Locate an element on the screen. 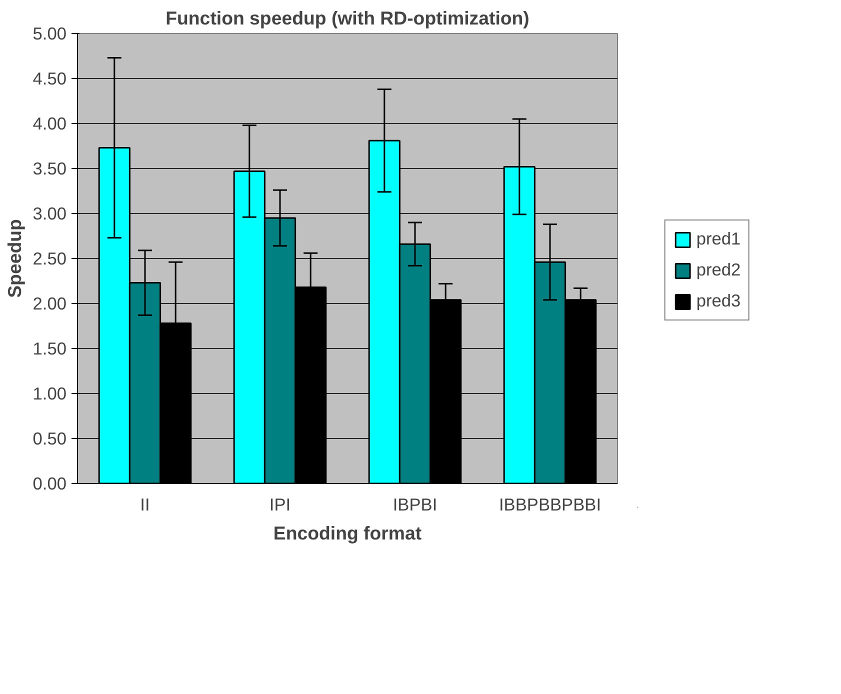 The image size is (841, 694). legend-label: pred3 is located at coordinates (718, 301).